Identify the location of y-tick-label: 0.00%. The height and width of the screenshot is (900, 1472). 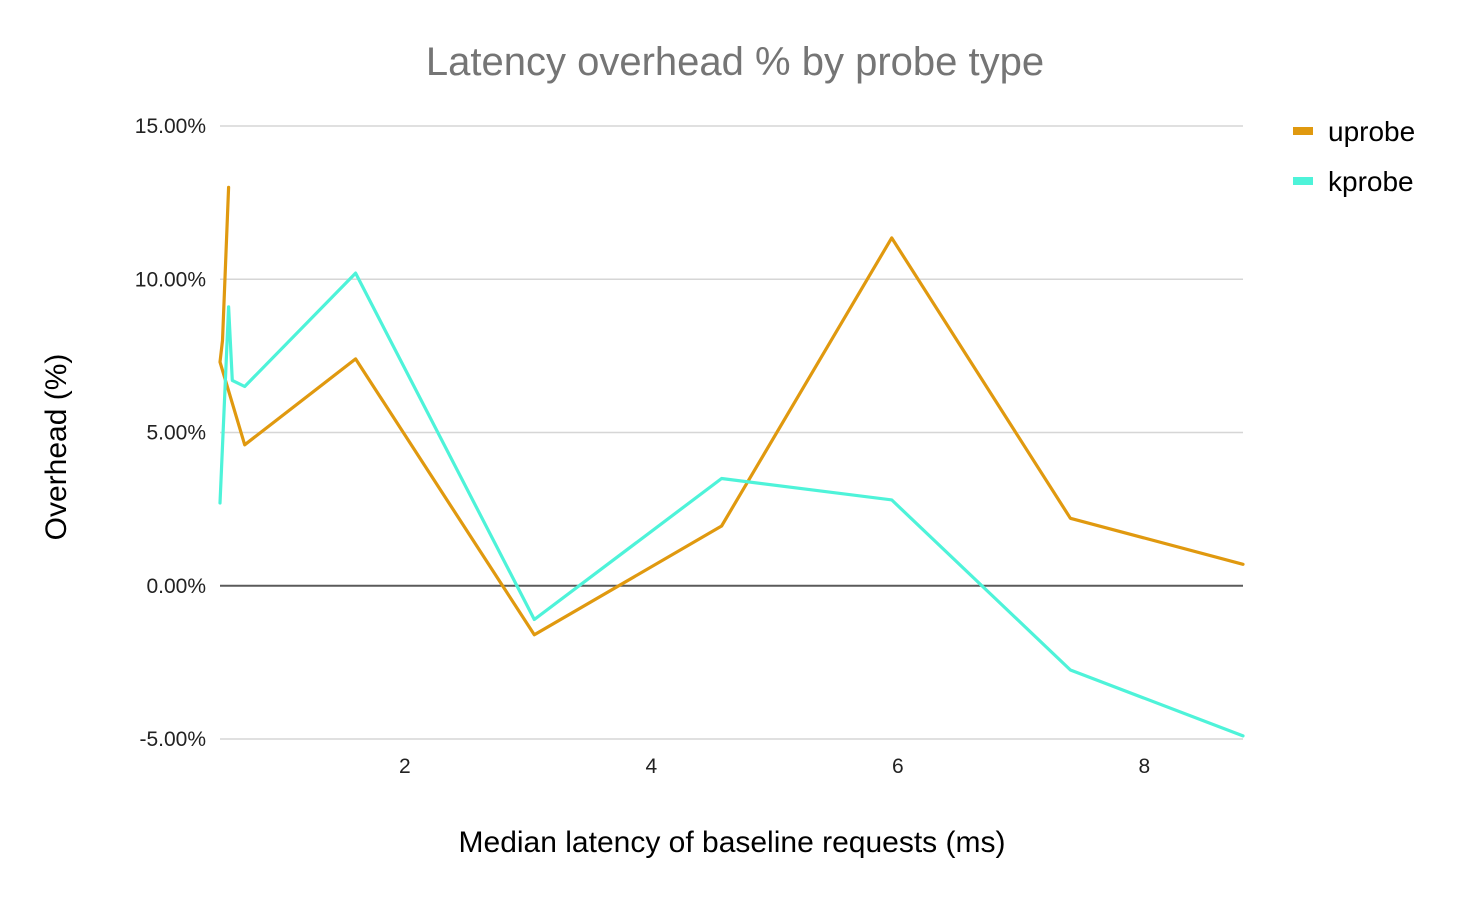
(176, 586).